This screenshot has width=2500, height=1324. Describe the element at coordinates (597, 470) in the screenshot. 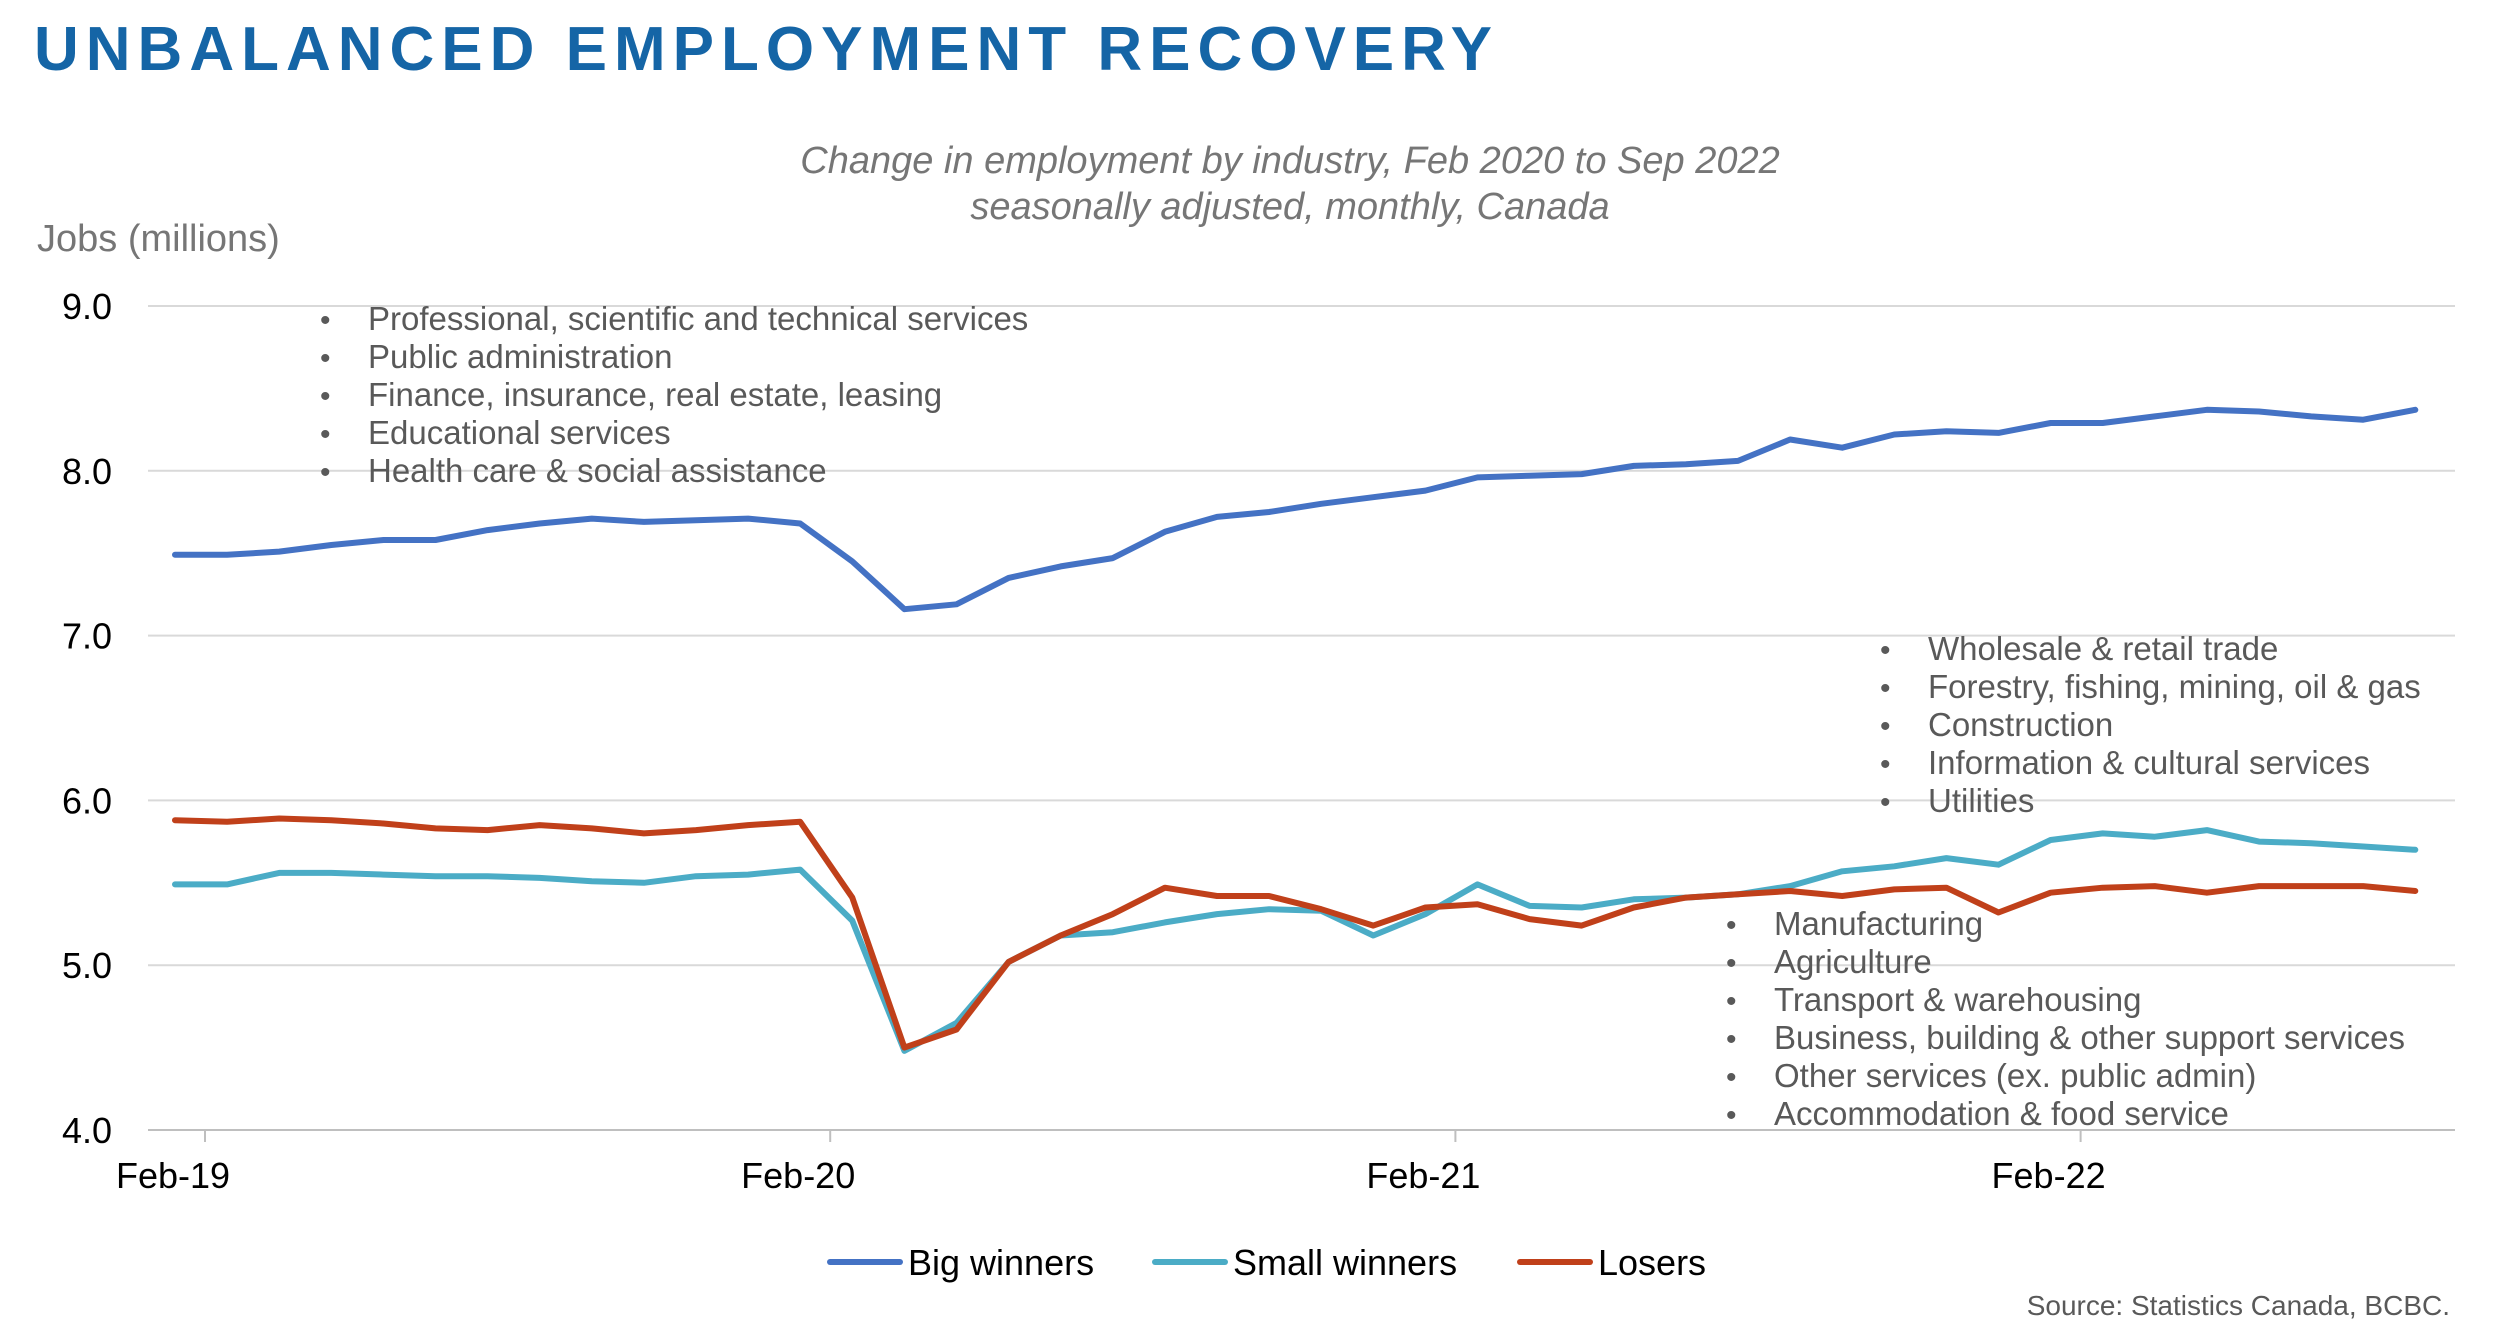

I see `annotation-item: Health care & social assistance` at that location.